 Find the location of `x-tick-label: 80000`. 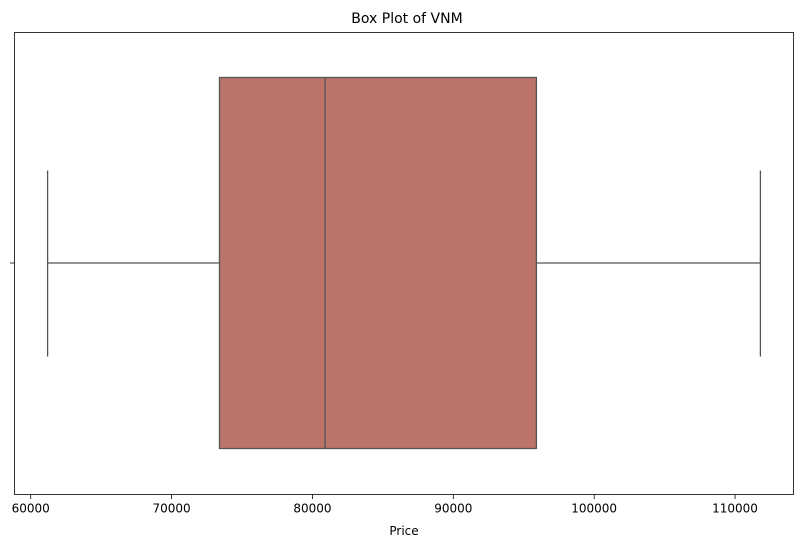

x-tick-label: 80000 is located at coordinates (312, 509).